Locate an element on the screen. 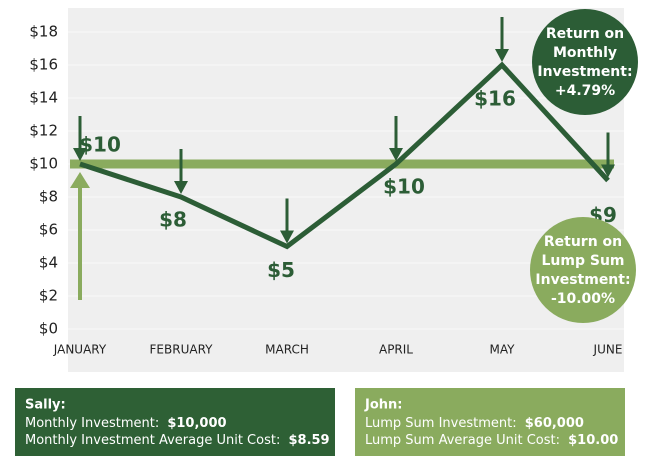  row-label: Lump Sum Average Unit Cost: is located at coordinates (464, 440).